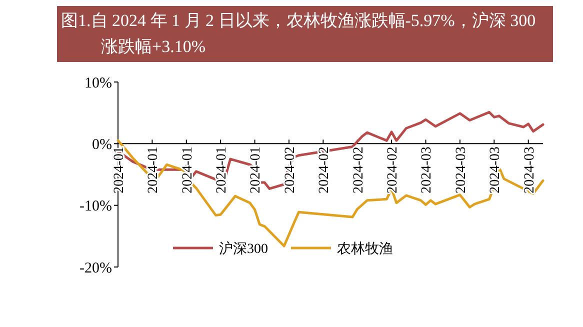 This screenshot has height=327, width=583. What do you see at coordinates (243, 248) in the screenshot?
I see `legend-label: 沪深300` at bounding box center [243, 248].